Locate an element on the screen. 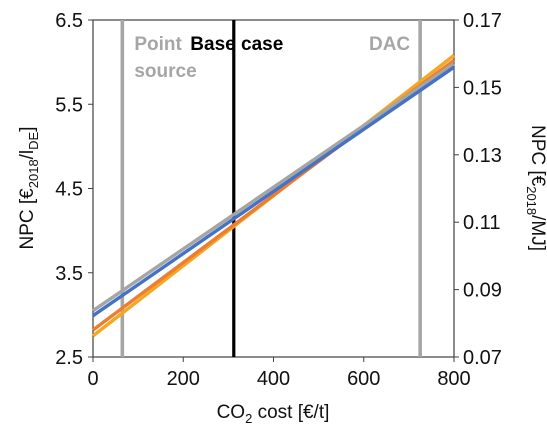  y-left-tick-label: 3.5 is located at coordinates (69, 274).